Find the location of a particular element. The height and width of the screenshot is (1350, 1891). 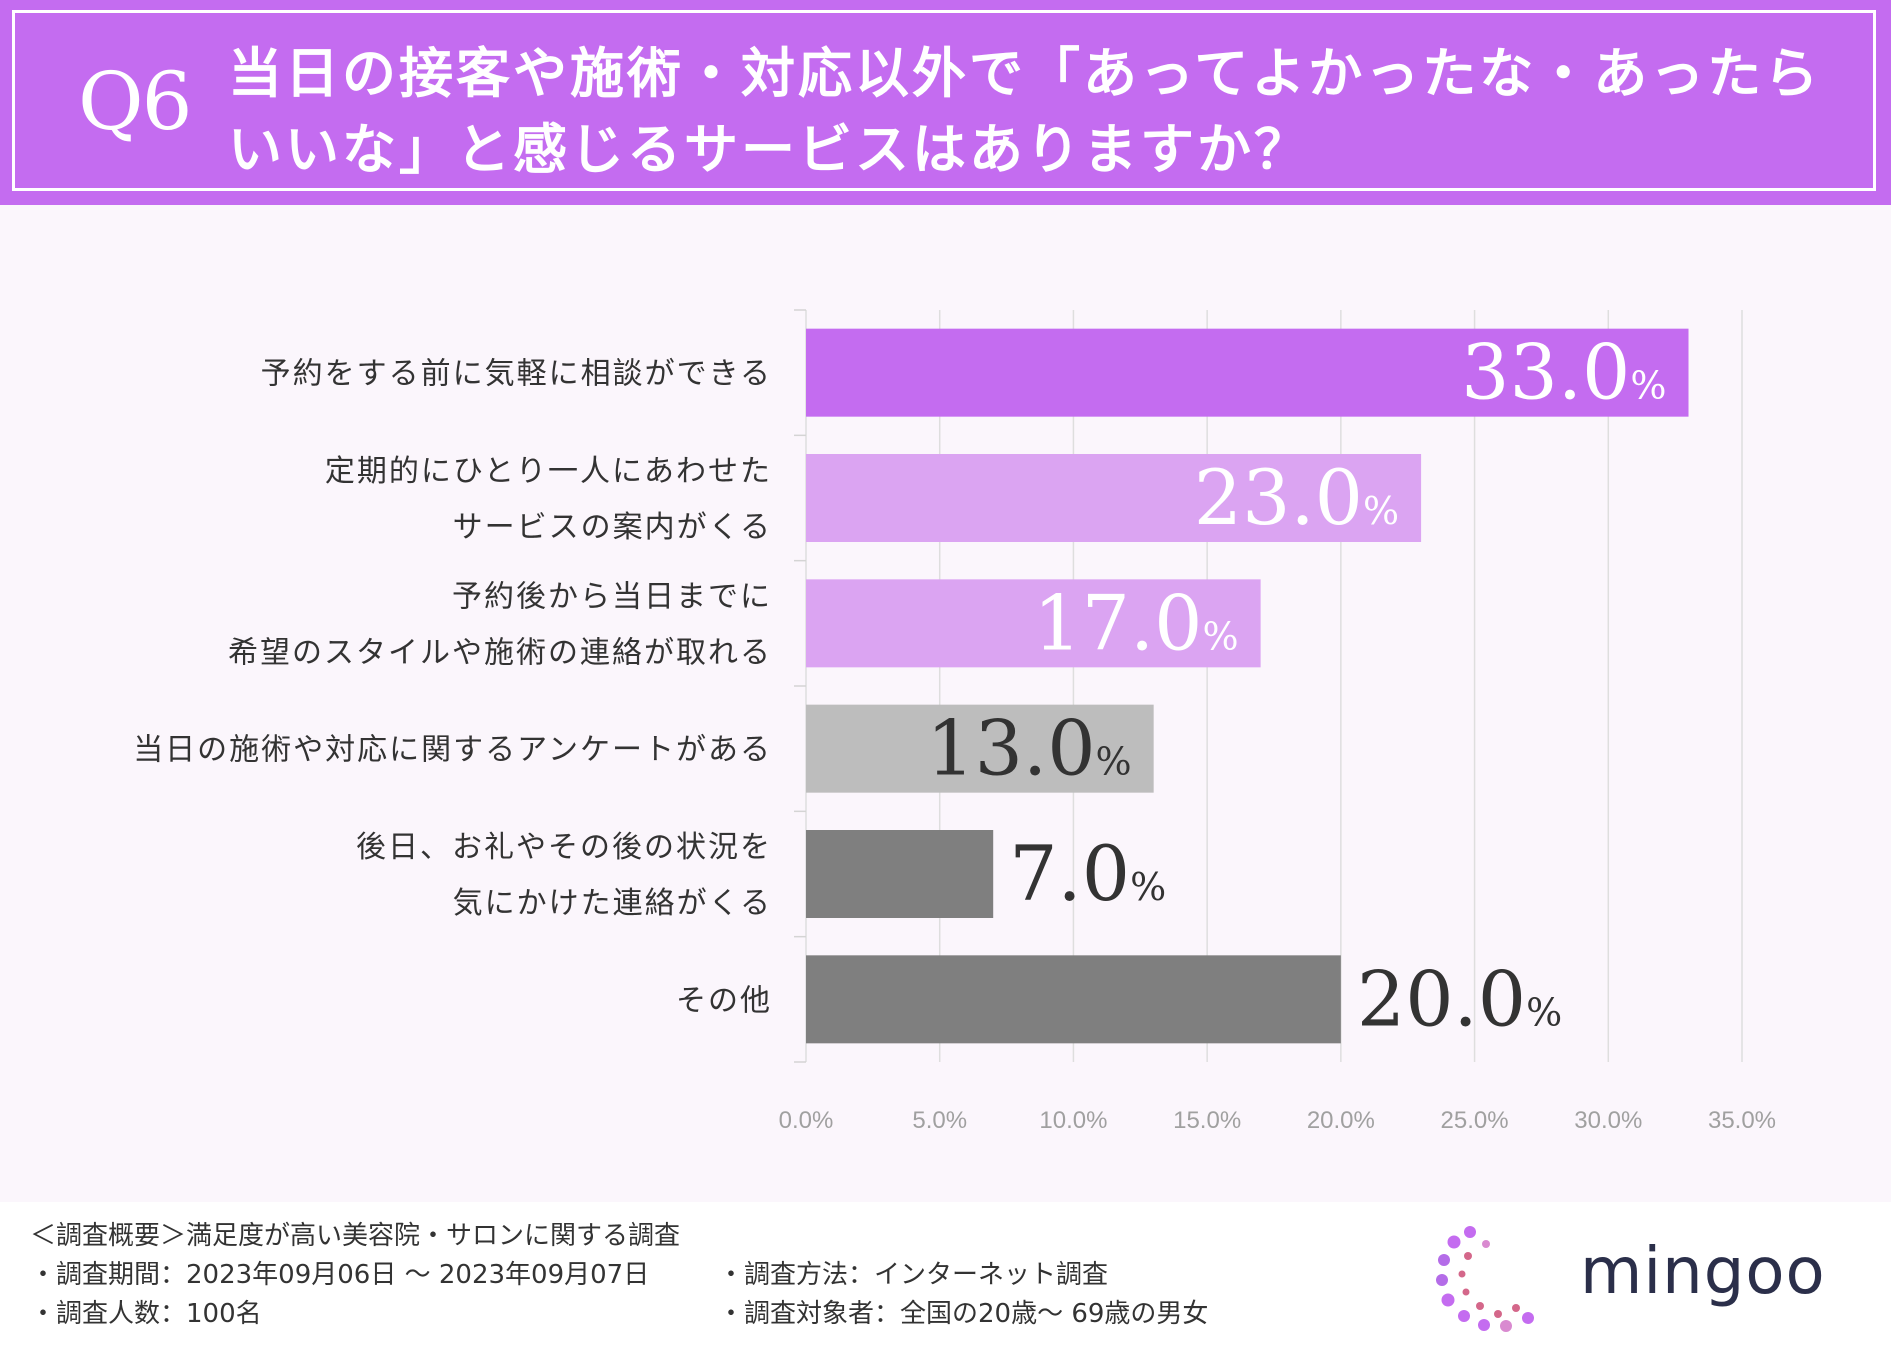

x-tick-label: 10.0% is located at coordinates (1073, 1120).